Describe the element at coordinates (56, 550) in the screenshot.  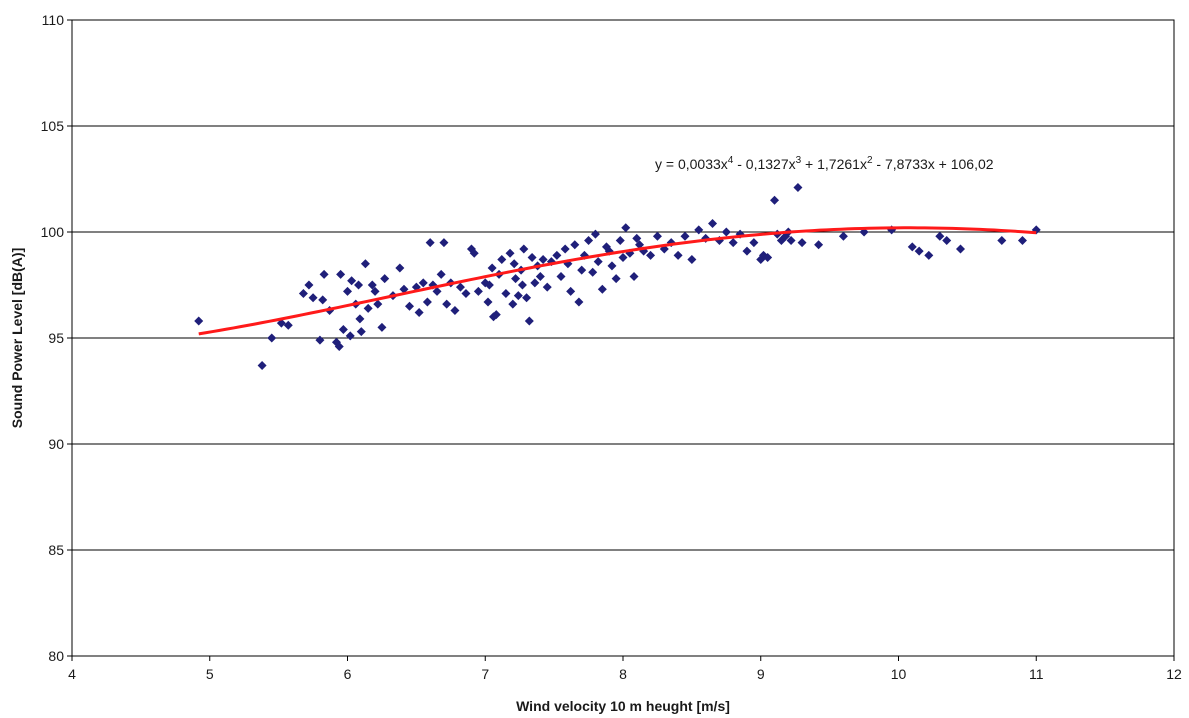
I see `y-tick-label-85: 85` at that location.